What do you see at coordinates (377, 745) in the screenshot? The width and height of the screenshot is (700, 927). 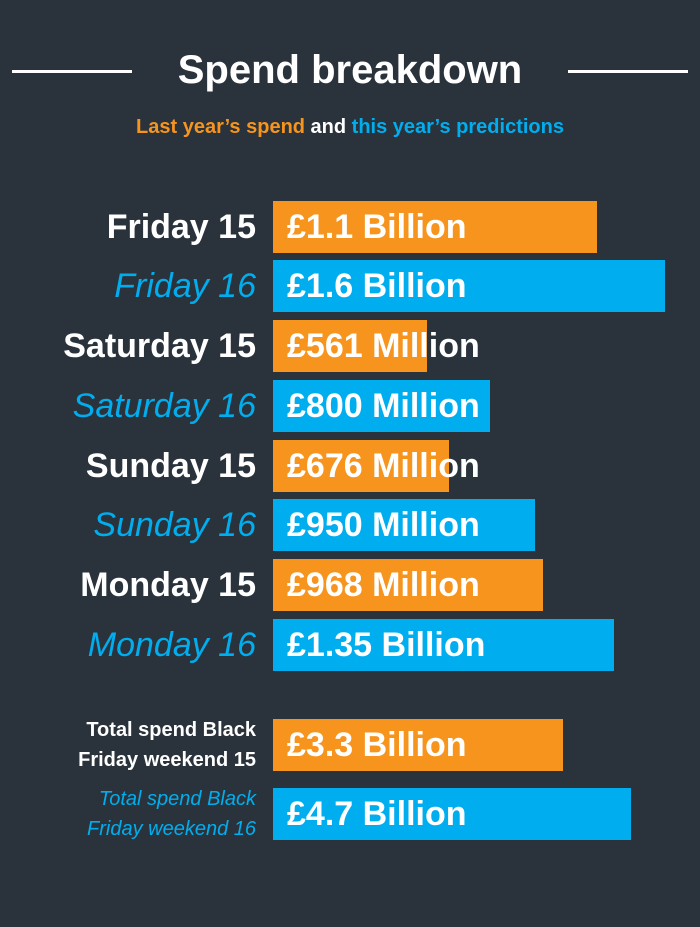 I see `bar-value-total-15: £3.3 Billion` at bounding box center [377, 745].